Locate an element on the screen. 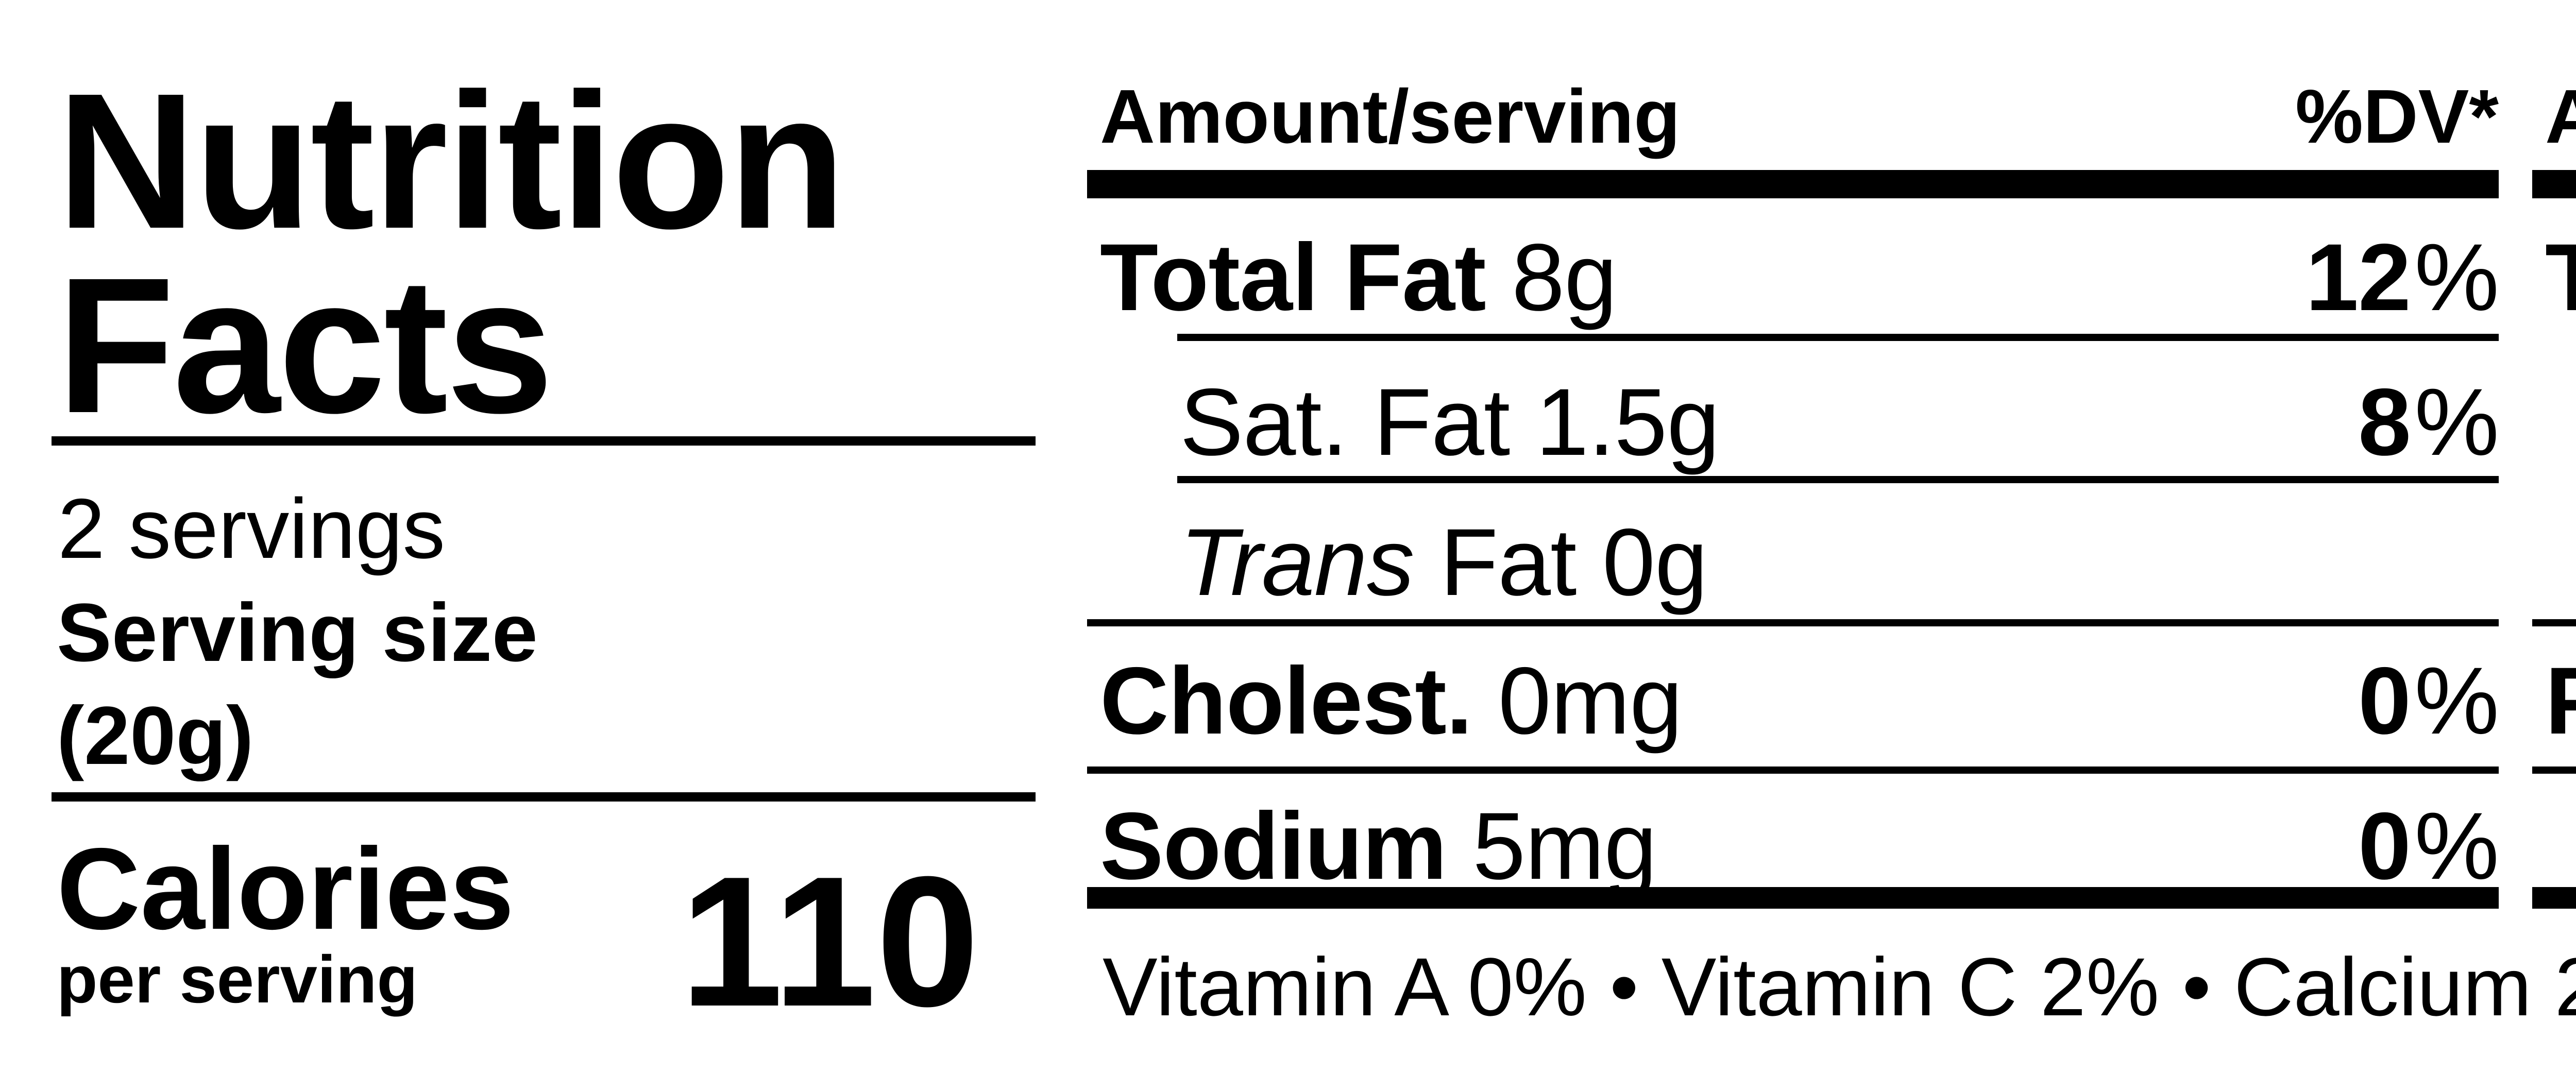 This screenshot has height=1073, width=2576. servings-count: 2 servings is located at coordinates (252, 528).